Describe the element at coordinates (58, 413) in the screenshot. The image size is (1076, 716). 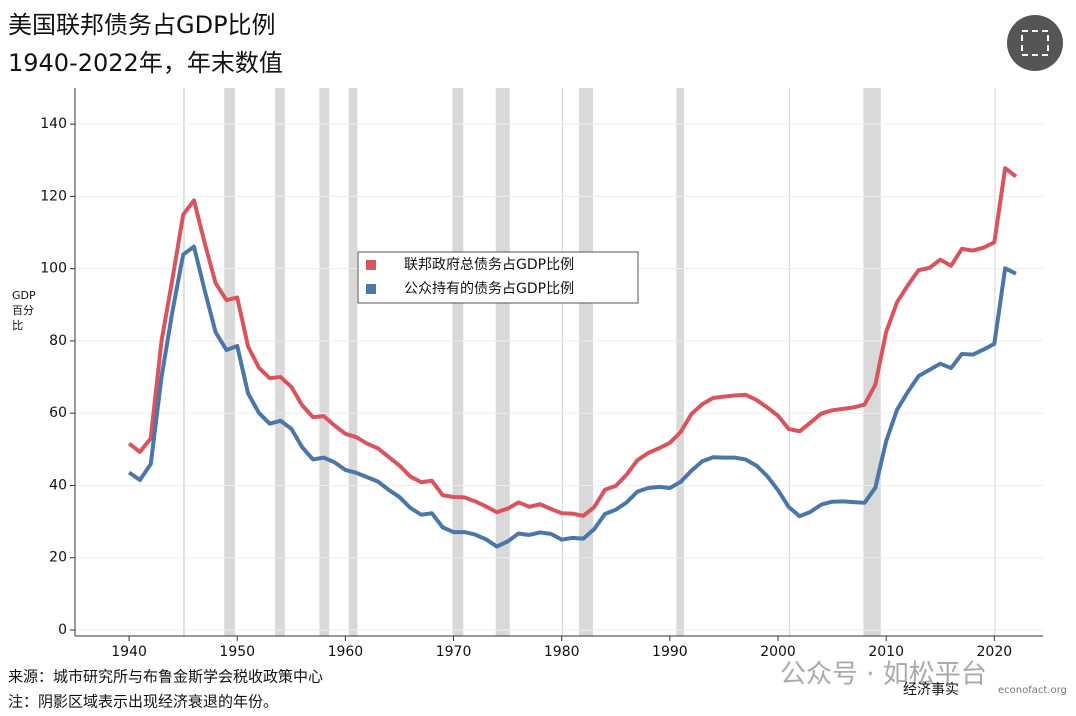
I see `y-tick-label: 60` at that location.